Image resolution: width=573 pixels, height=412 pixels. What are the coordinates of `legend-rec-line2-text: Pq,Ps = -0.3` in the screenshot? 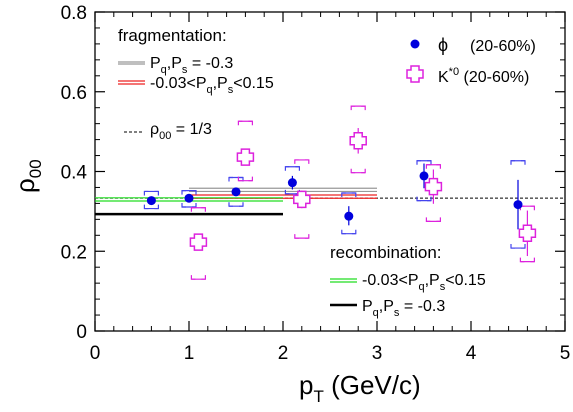 It's located at (403, 308).